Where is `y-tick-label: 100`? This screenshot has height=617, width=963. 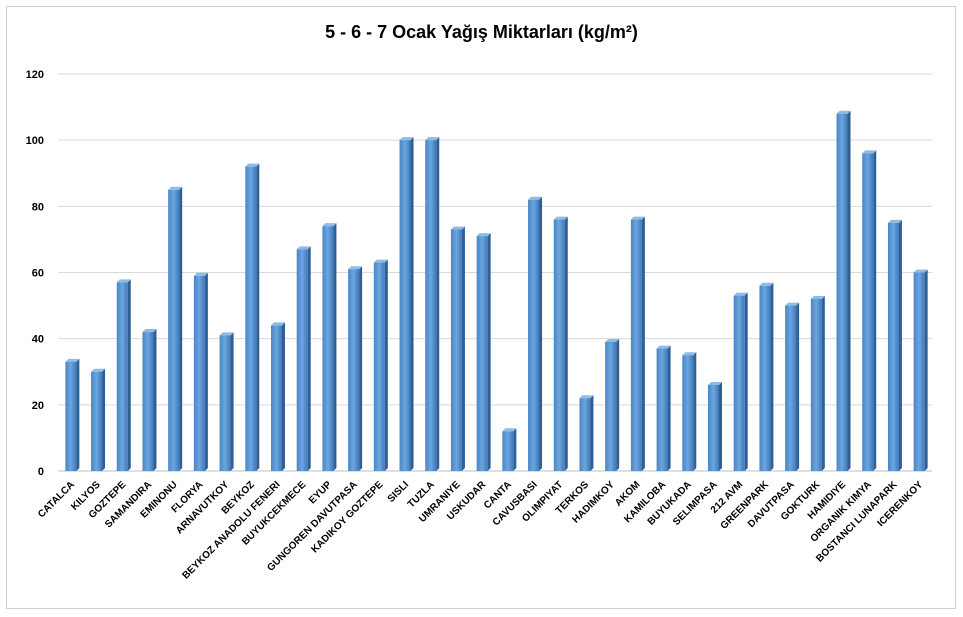 y-tick-label: 100 is located at coordinates (35, 141).